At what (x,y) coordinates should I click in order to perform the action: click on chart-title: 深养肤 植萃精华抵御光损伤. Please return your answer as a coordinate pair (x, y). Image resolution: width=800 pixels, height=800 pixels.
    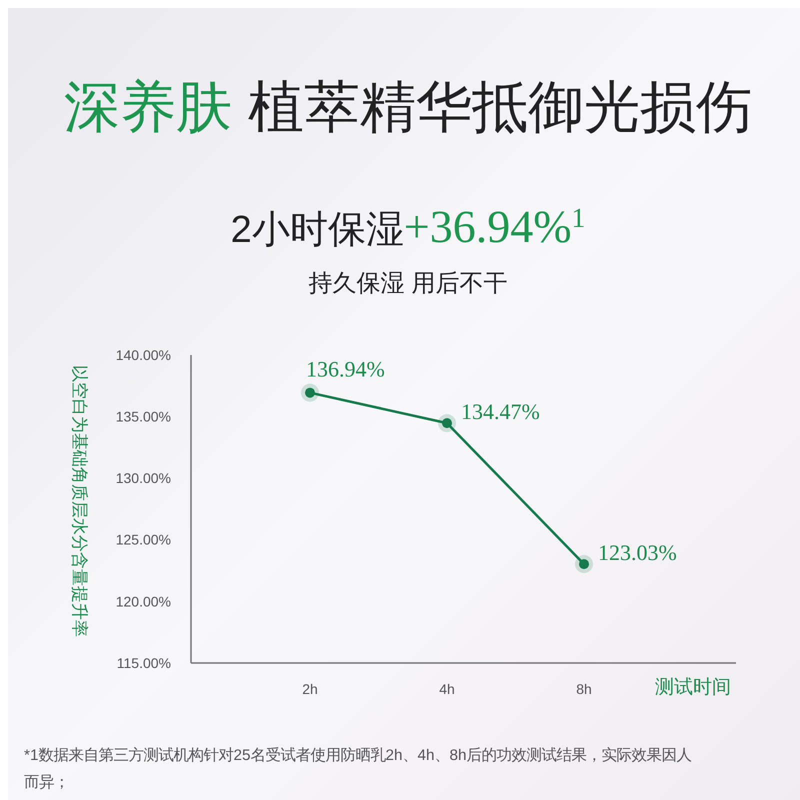
    Looking at the image, I should click on (408, 106).